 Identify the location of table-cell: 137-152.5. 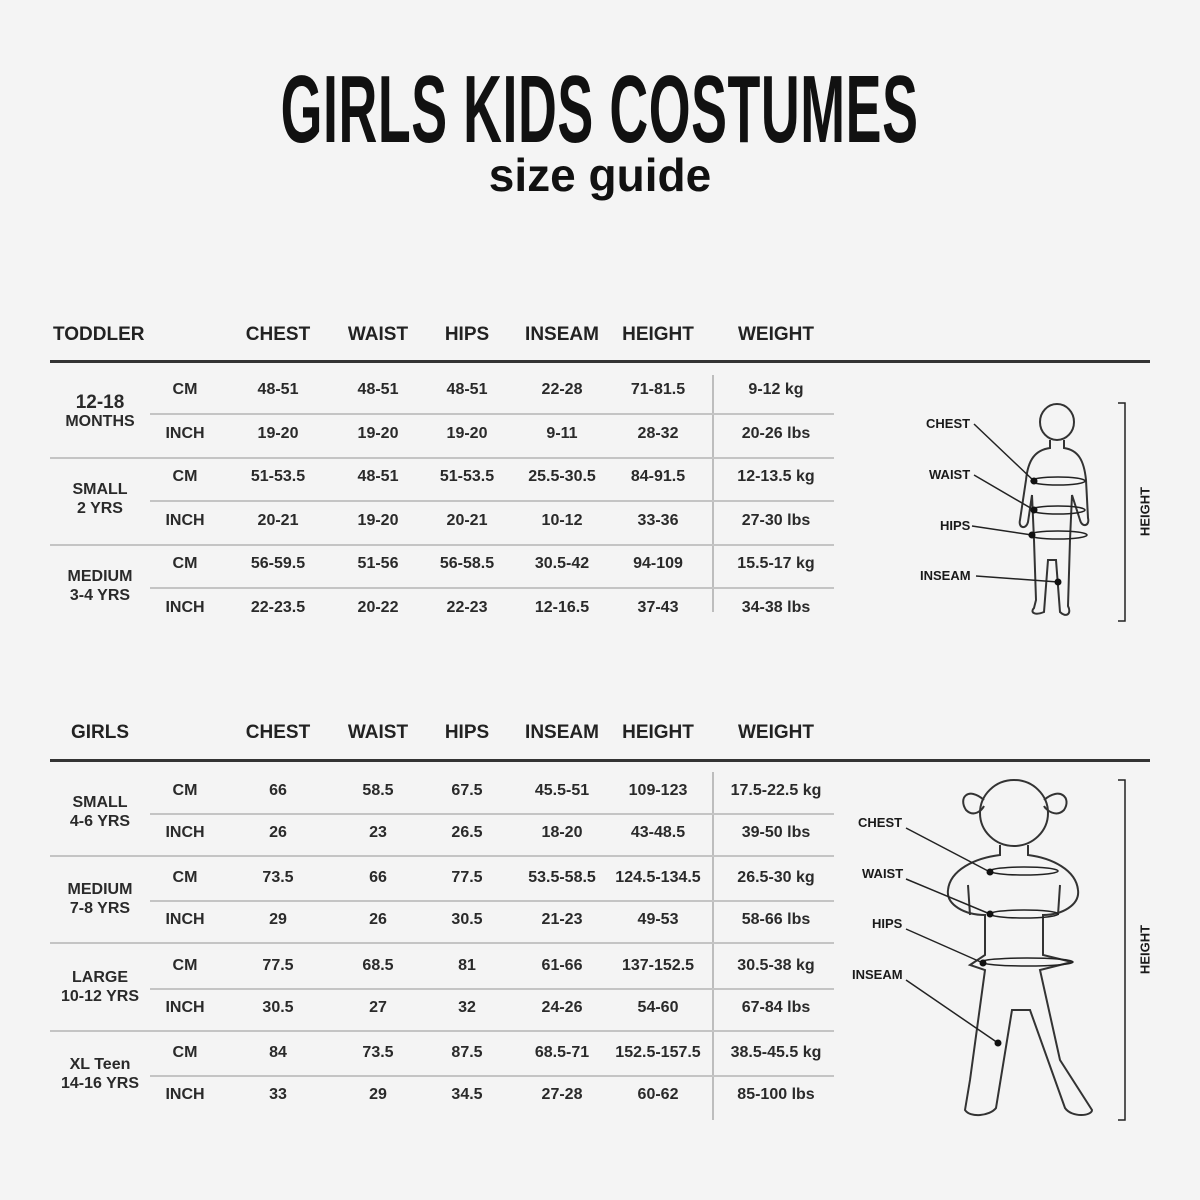
(658, 965).